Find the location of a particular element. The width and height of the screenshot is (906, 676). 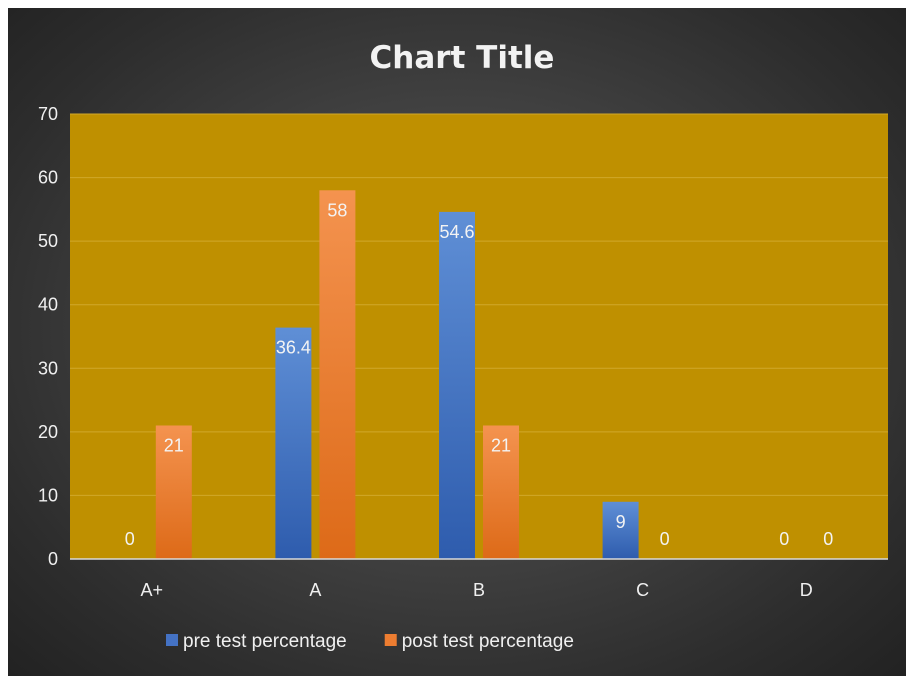

x-tick-label: D is located at coordinates (806, 590).